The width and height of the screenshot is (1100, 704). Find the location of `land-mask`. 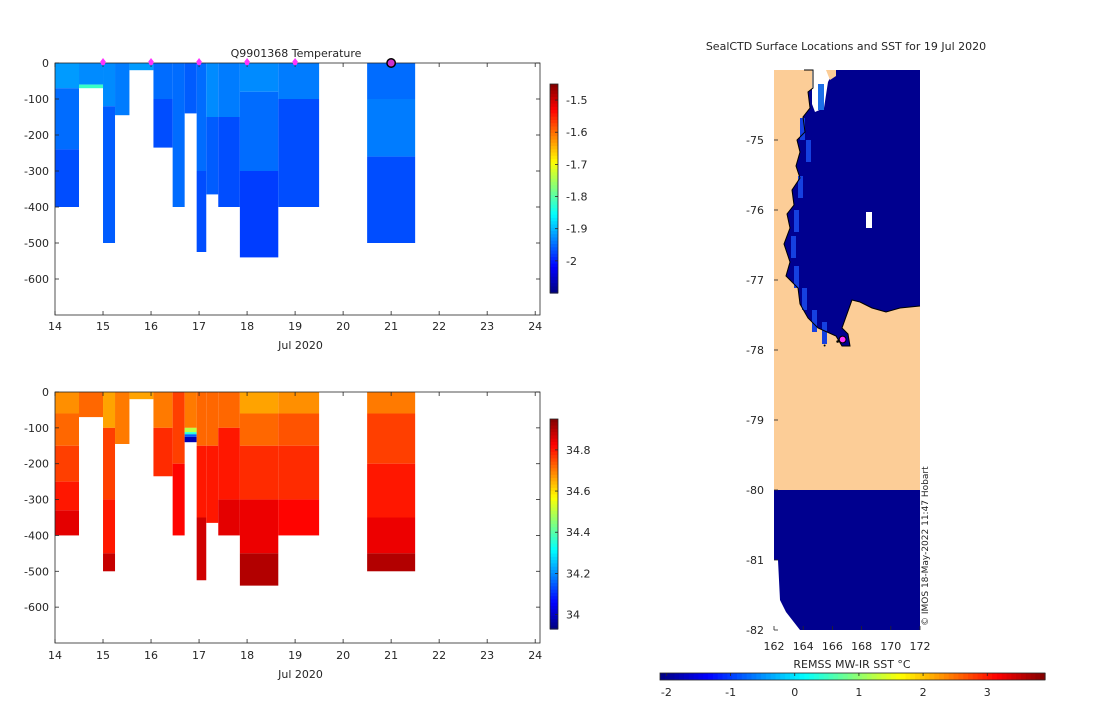

land-mask is located at coordinates (831, 75).